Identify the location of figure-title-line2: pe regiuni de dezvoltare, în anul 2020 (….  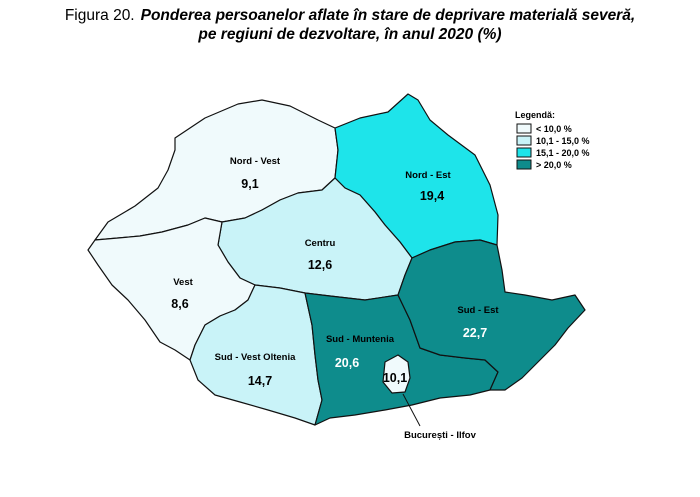
(350, 34).